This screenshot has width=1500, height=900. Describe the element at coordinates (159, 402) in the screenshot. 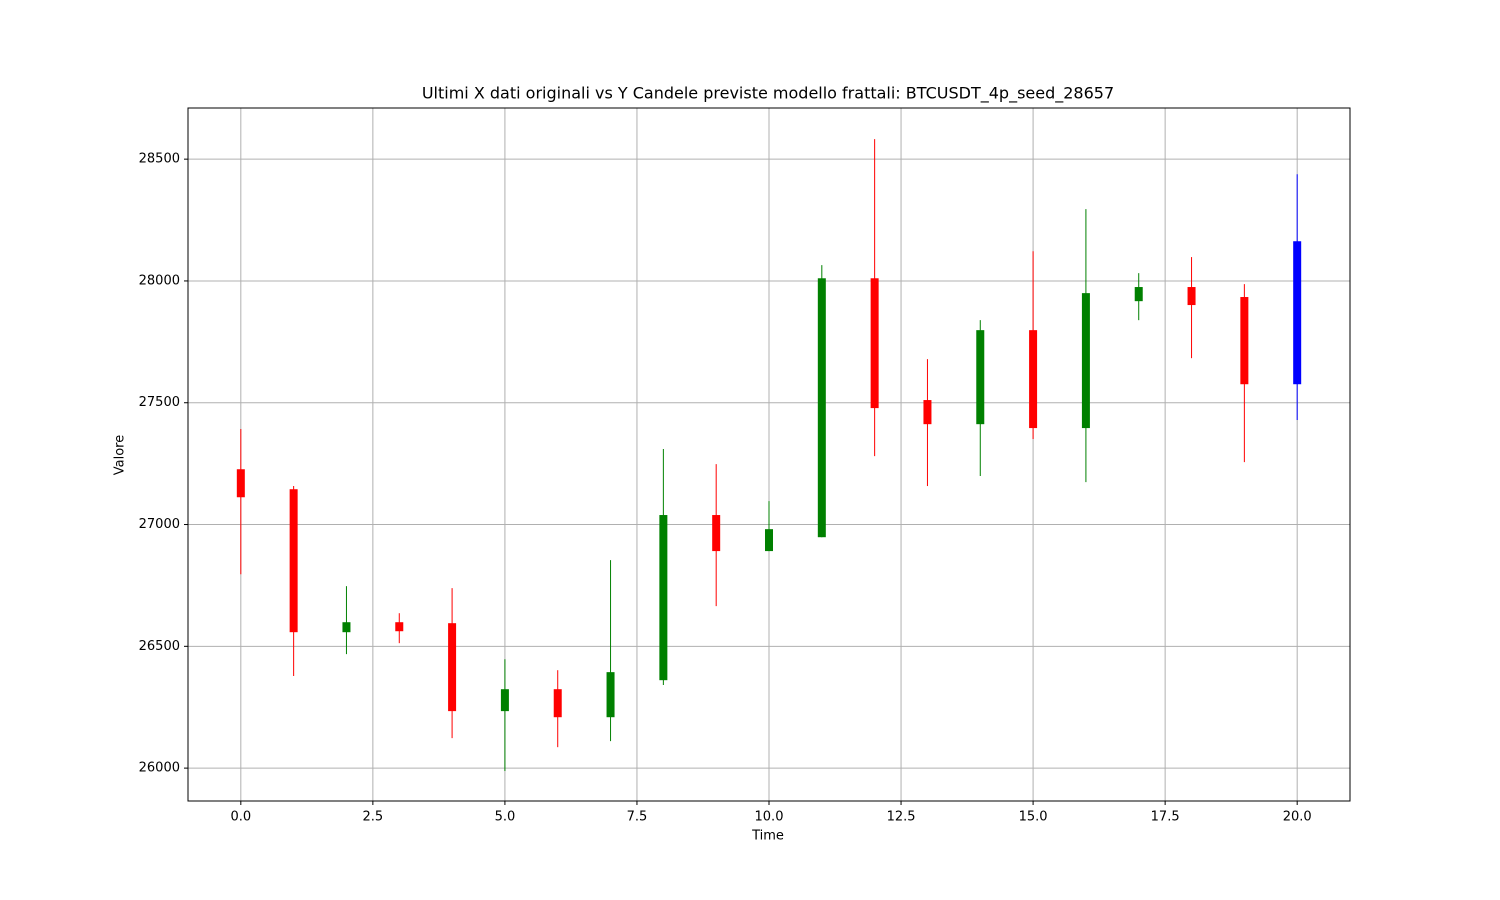

I see `y-tick-label: 27500` at that location.